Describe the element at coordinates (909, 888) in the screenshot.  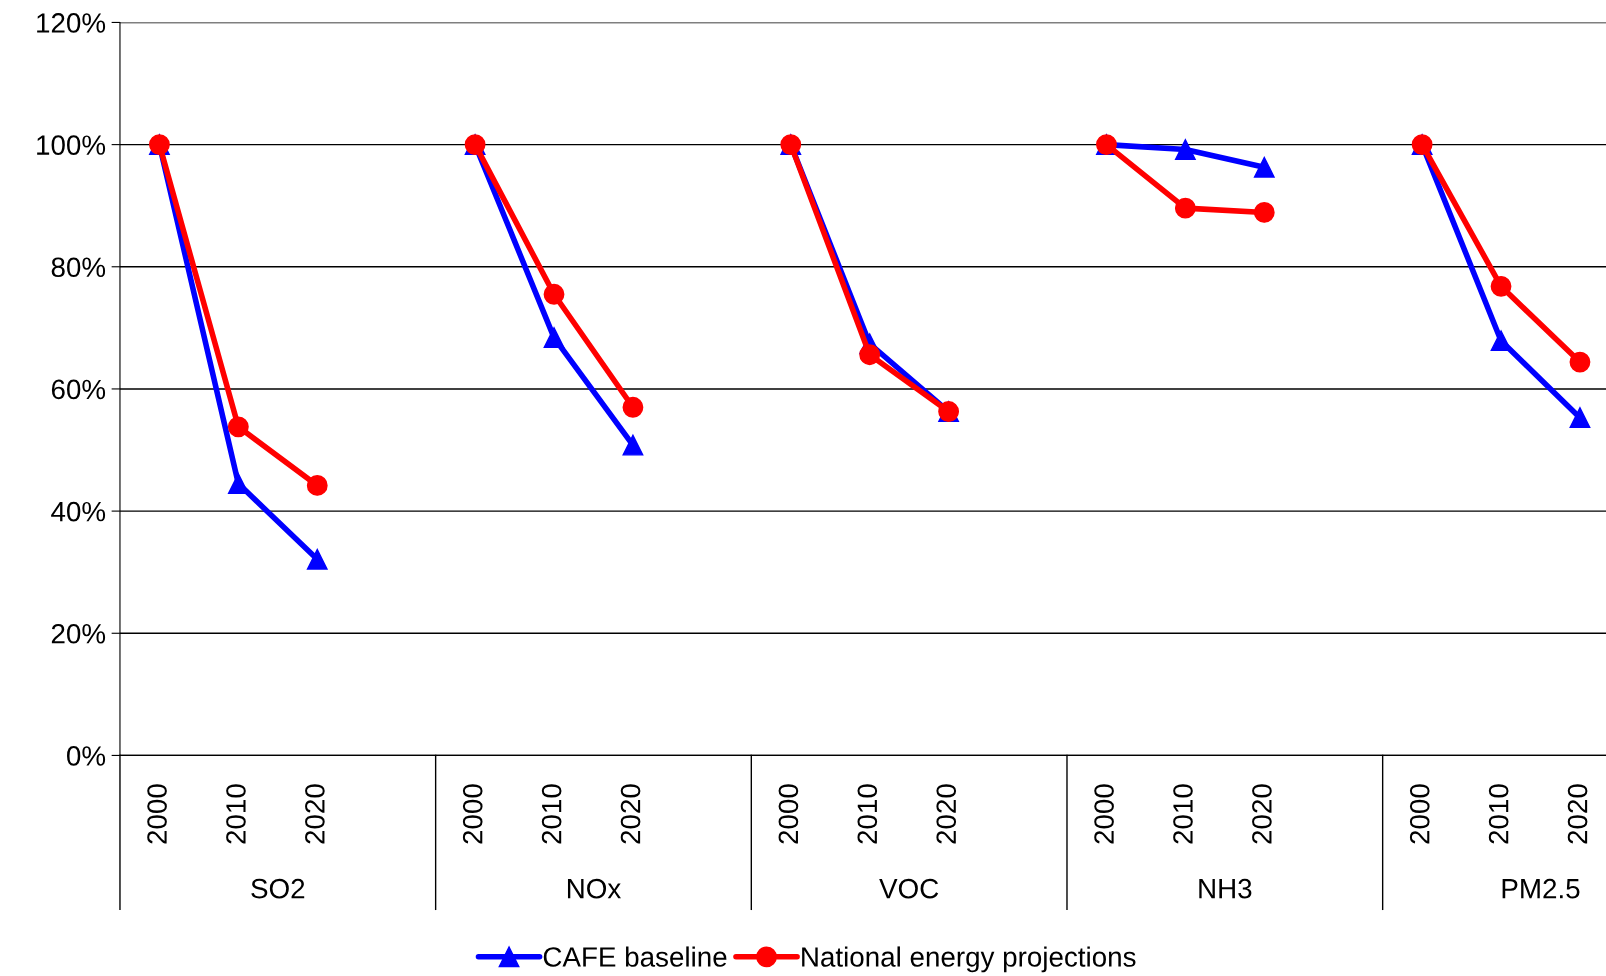
I see `text: VOC` at that location.